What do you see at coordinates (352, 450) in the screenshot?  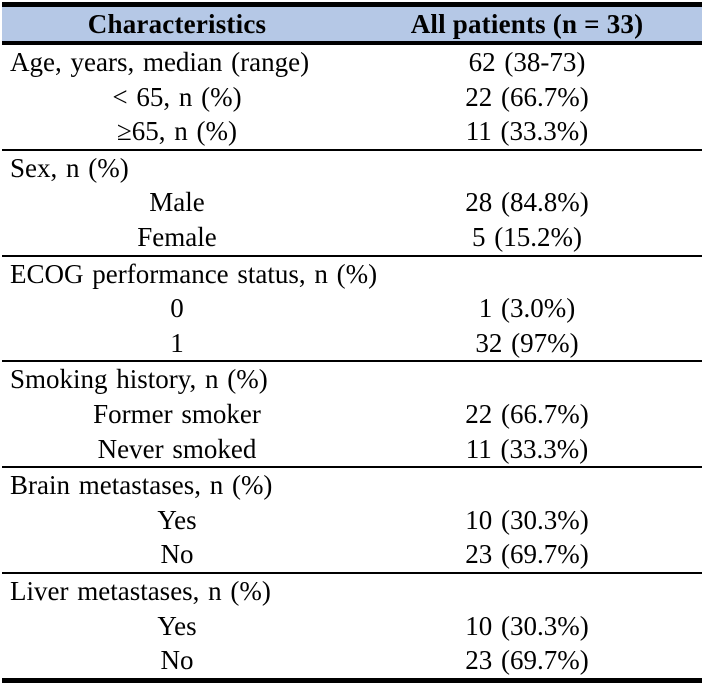 I see `table-row: Never smoked 11 (33.3%)` at bounding box center [352, 450].